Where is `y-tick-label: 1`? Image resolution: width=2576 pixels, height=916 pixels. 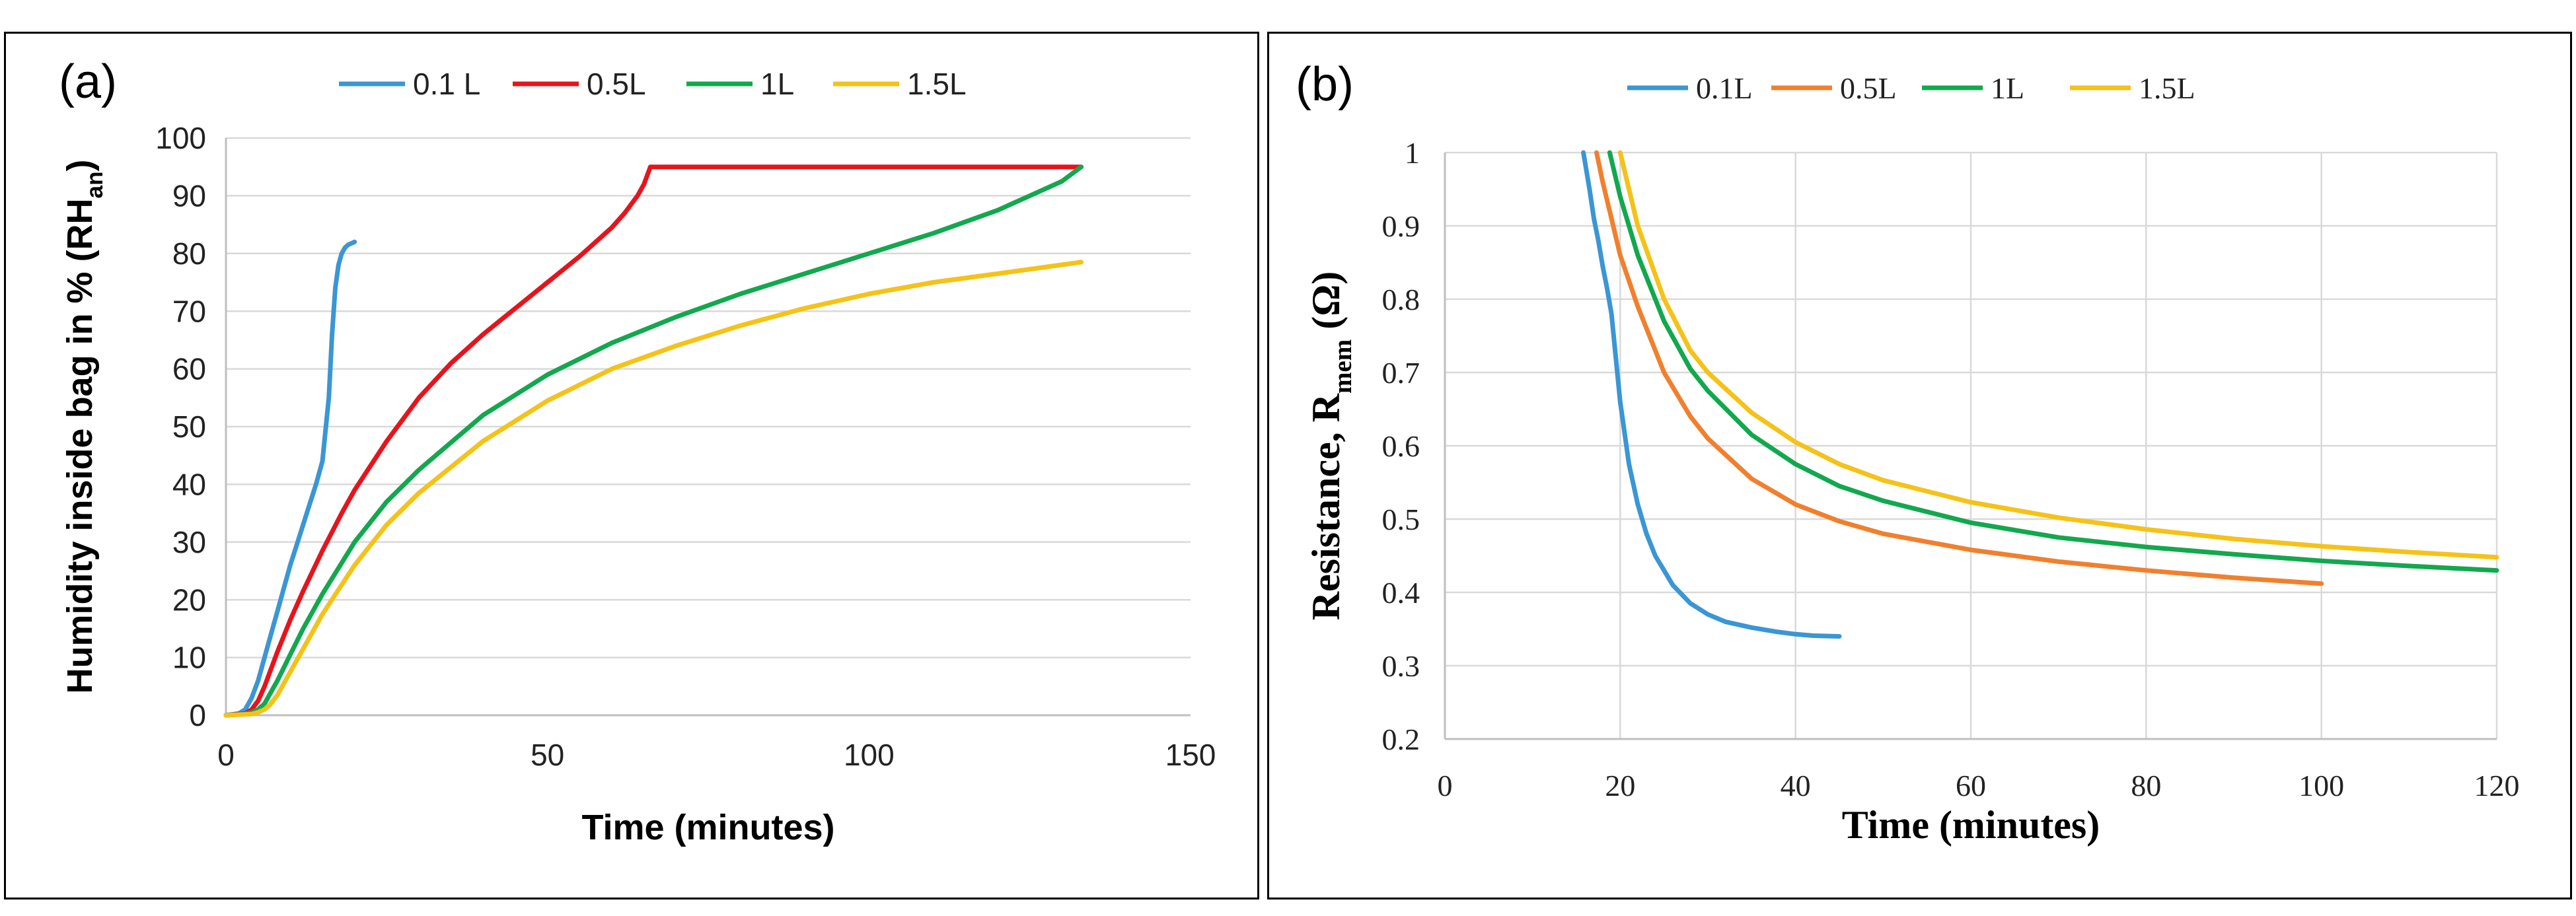 y-tick-label: 1 is located at coordinates (1412, 153).